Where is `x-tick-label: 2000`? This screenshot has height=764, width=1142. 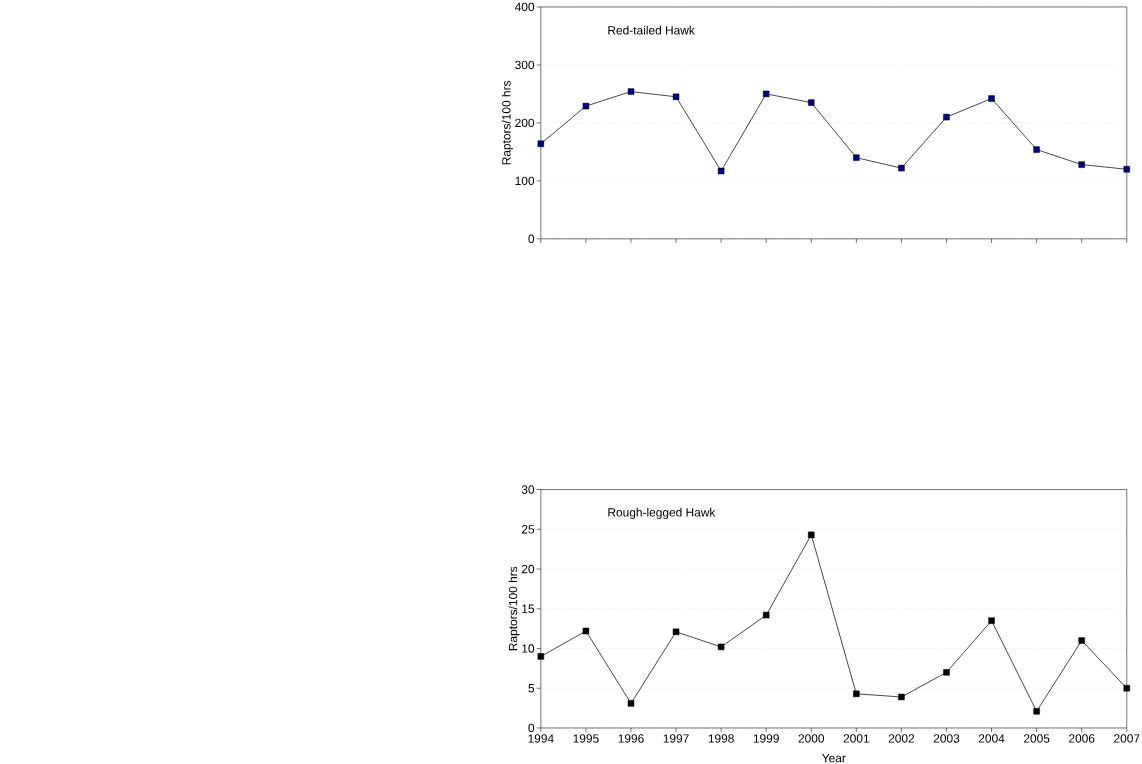 x-tick-label: 2000 is located at coordinates (811, 738).